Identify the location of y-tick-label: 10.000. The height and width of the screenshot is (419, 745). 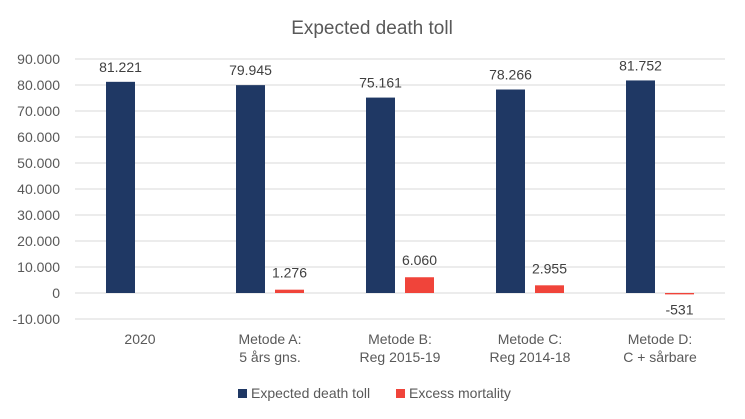
(38, 267).